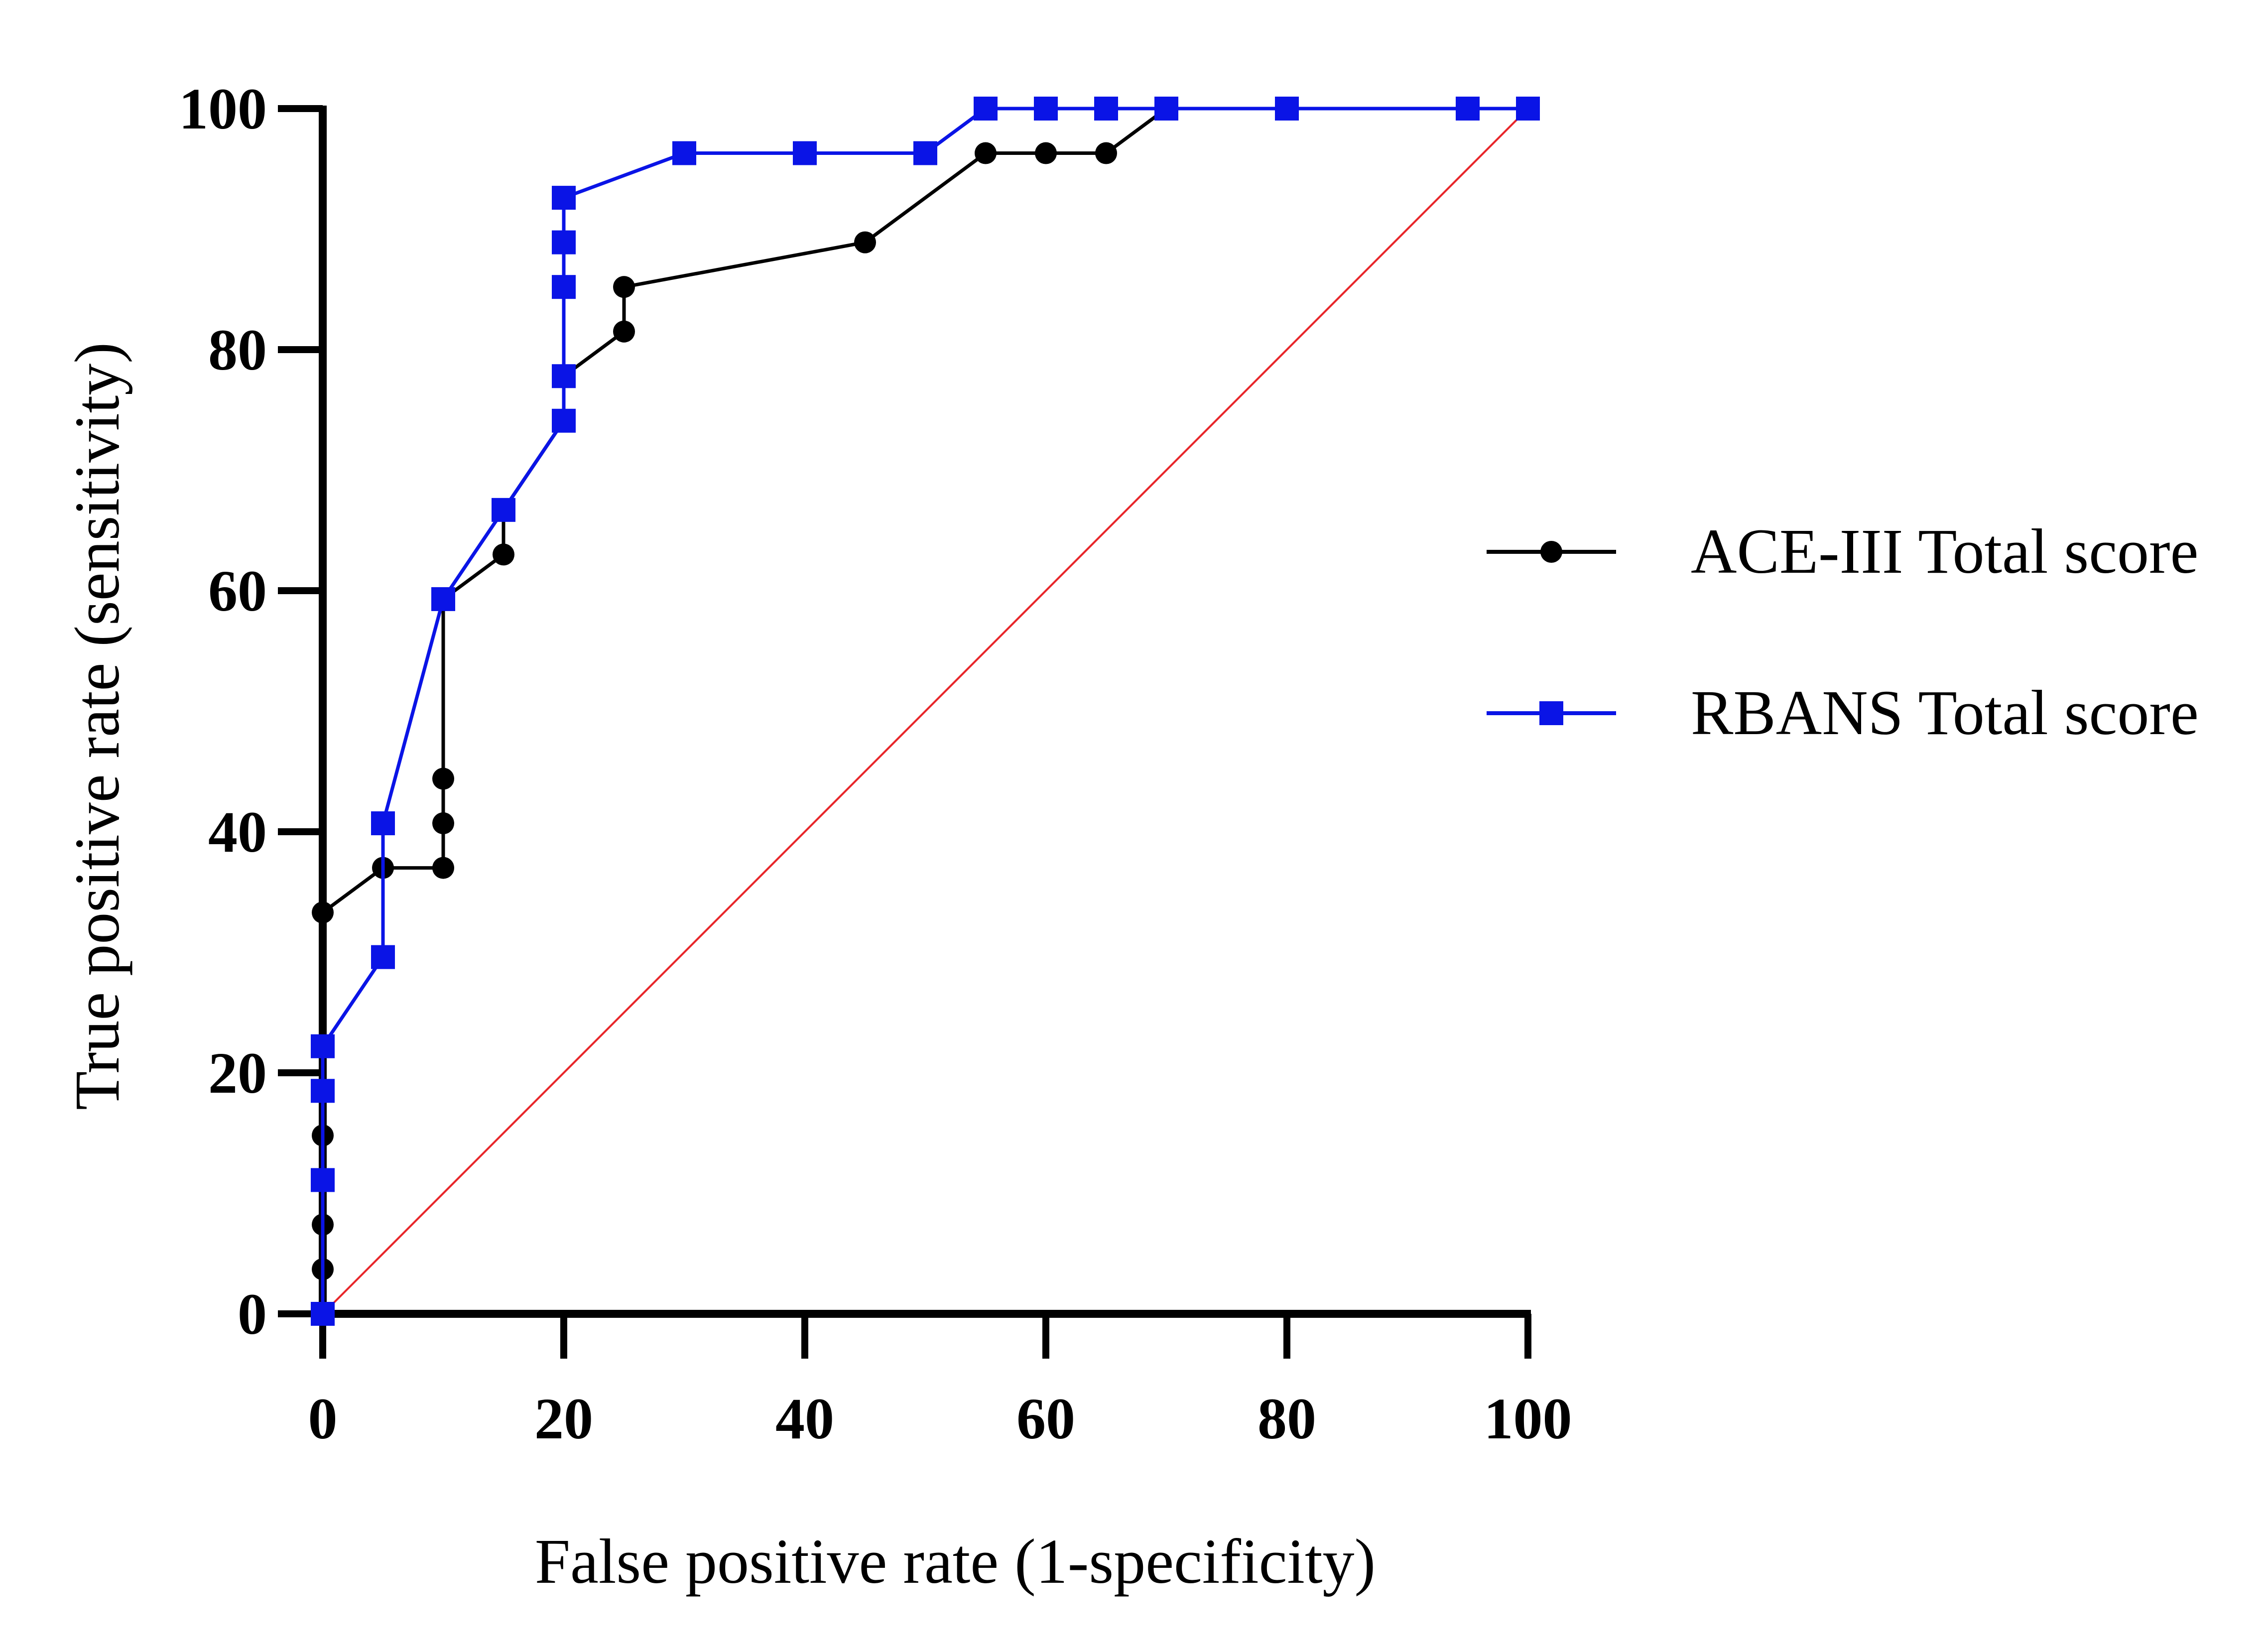  Describe the element at coordinates (804, 1419) in the screenshot. I see `x-tick-label: 40` at that location.